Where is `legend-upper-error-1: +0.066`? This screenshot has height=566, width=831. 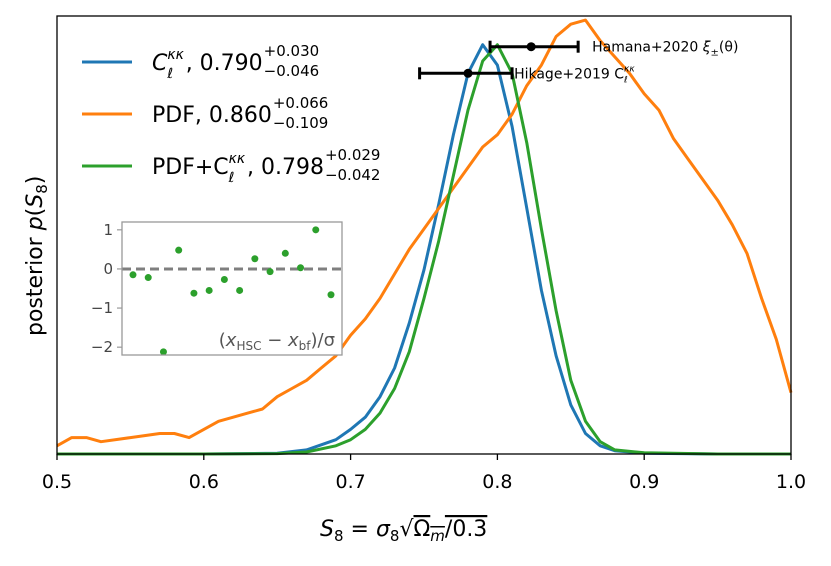
legend-upper-error-1: +0.066 is located at coordinates (301, 103).